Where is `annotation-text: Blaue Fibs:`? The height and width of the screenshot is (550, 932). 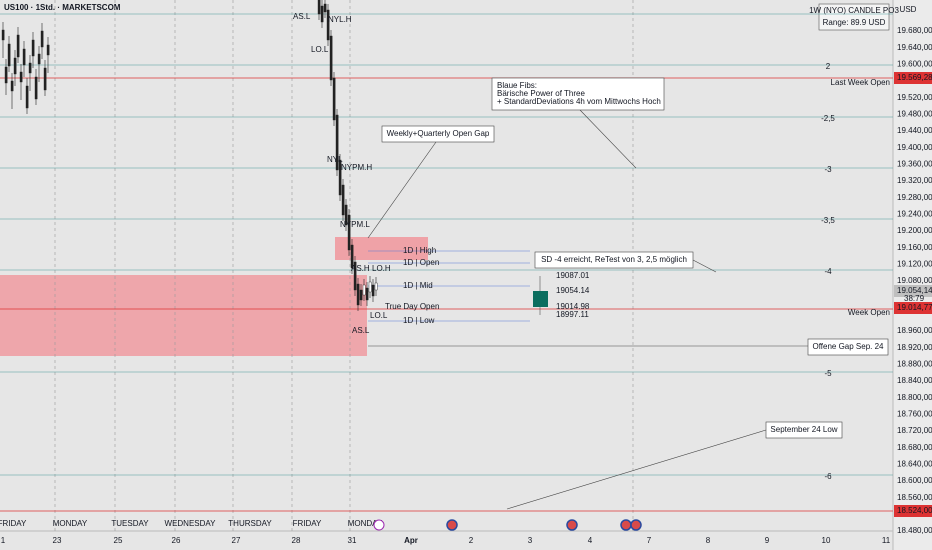
annotation-text: Blaue Fibs: is located at coordinates (517, 85).